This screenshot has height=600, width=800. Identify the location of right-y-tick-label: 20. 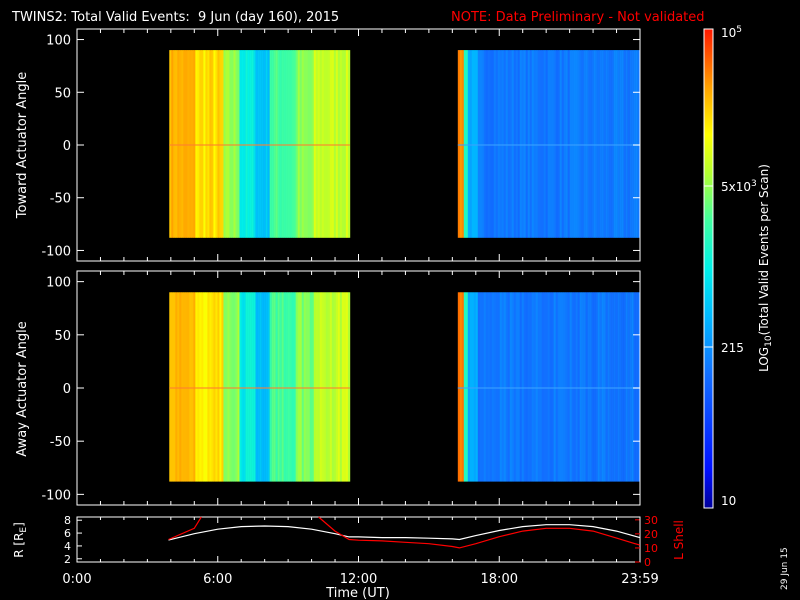
(651, 534).